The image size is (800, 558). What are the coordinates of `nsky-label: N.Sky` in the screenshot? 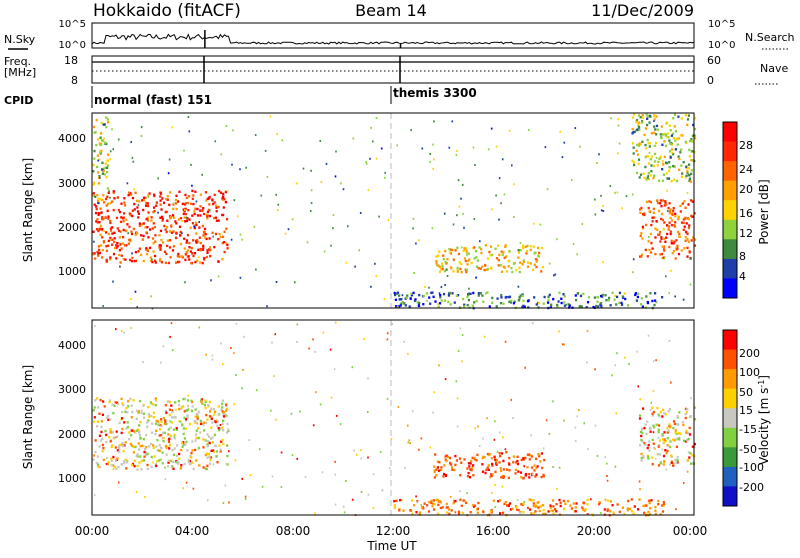 It's located at (20, 39).